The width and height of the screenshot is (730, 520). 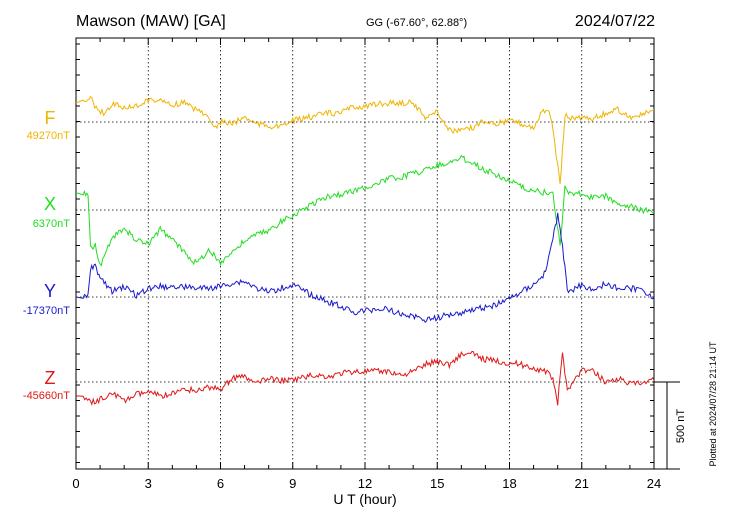 What do you see at coordinates (365, 139) in the screenshot?
I see `trace-f` at bounding box center [365, 139].